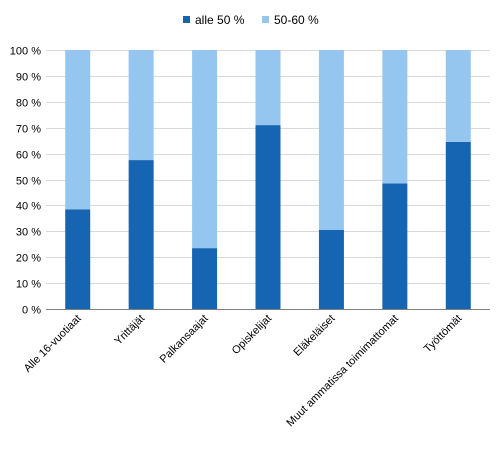 The width and height of the screenshot is (503, 468). What do you see at coordinates (28, 104) in the screenshot?
I see `y-tick-label: 80 %` at bounding box center [28, 104].